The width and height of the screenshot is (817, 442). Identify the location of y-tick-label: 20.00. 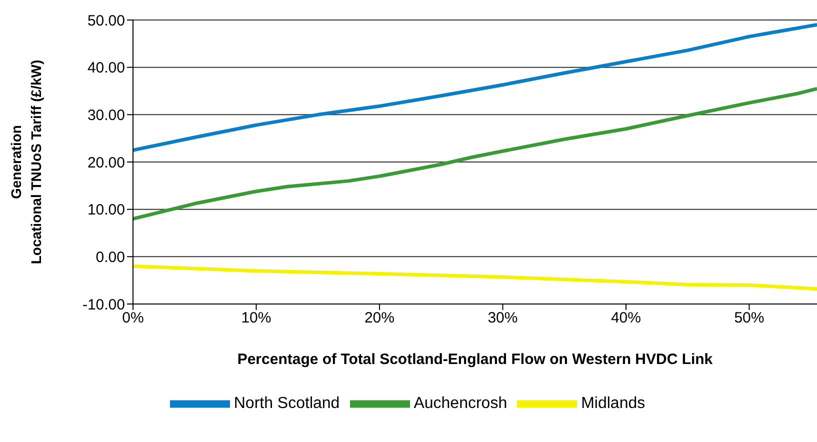
(106, 163).